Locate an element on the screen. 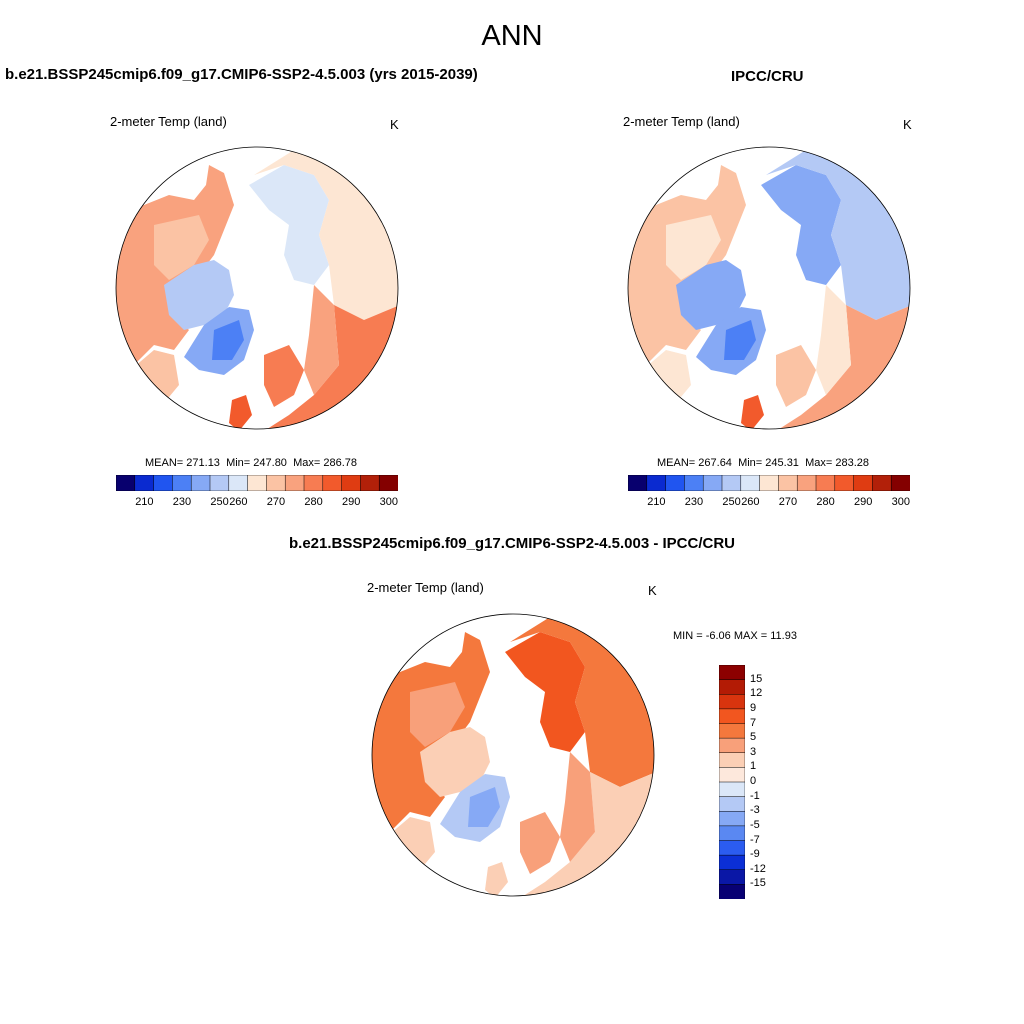 The height and width of the screenshot is (1024, 1024). panel-title-obs: IPCC/CRU is located at coordinates (767, 76).